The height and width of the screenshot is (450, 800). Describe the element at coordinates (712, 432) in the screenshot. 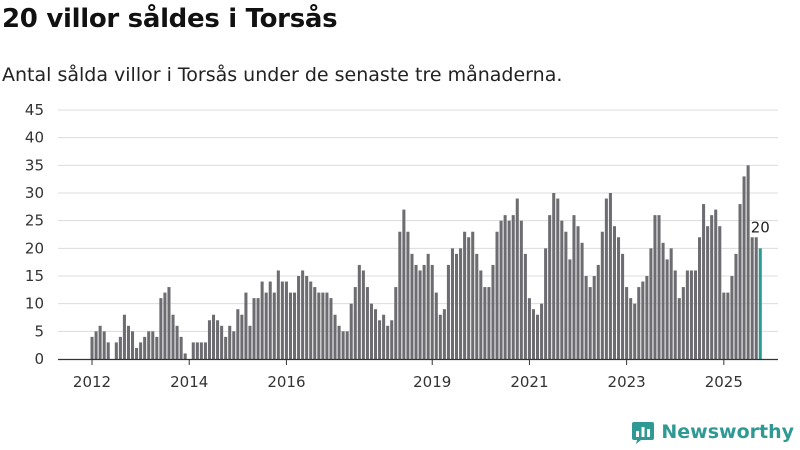

I see `newsworthy-logo: Newsworthy` at that location.